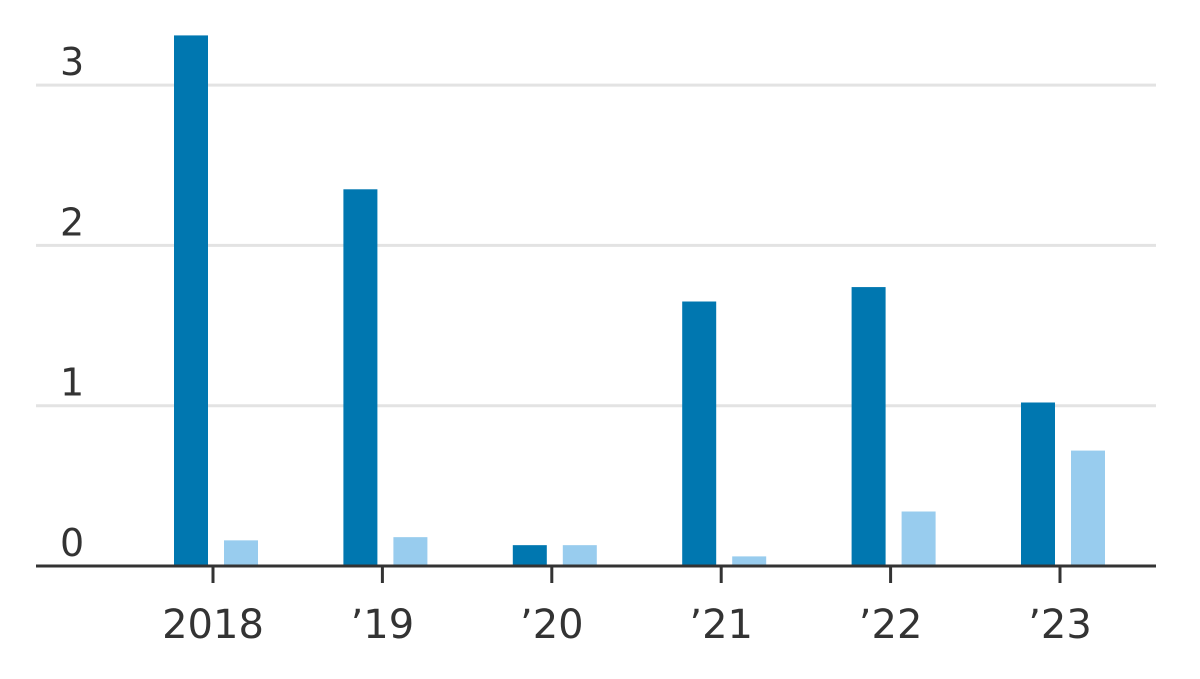 Image resolution: width=1200 pixels, height=679 pixels. I want to click on y-tick-label: 1, so click(72, 383).